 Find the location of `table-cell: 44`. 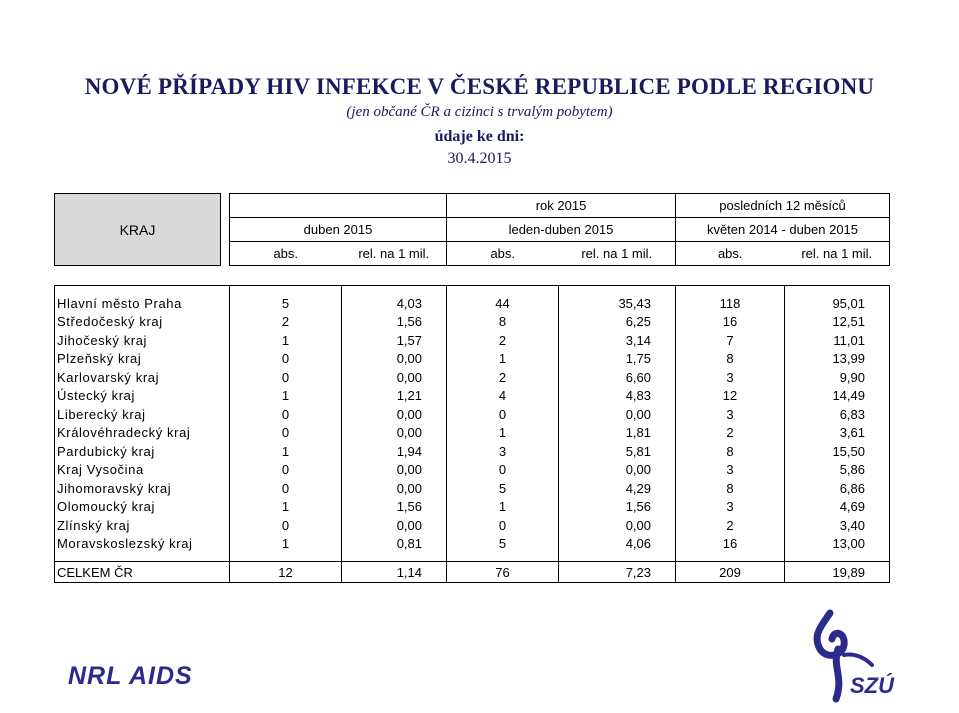

table-cell: 44 is located at coordinates (502, 303).